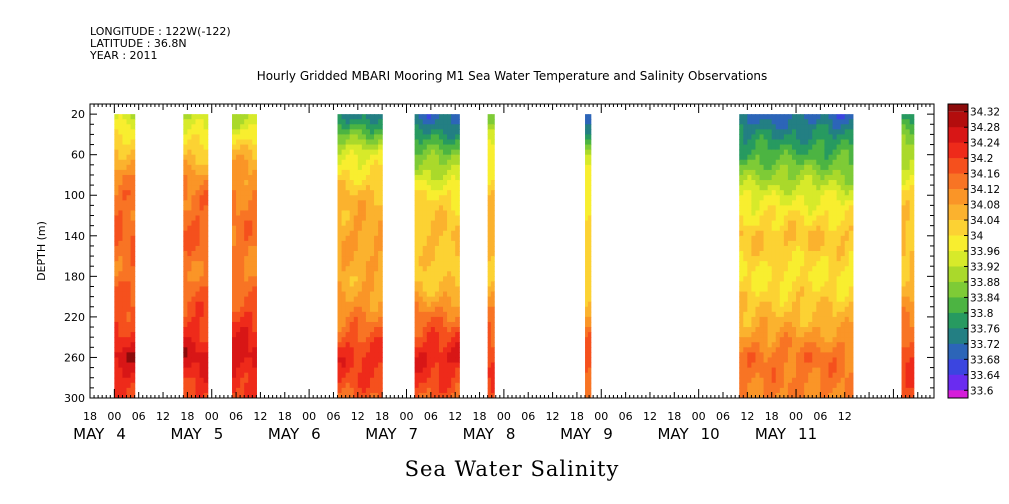  I want to click on x-month-label: MAY, so click(187, 434).